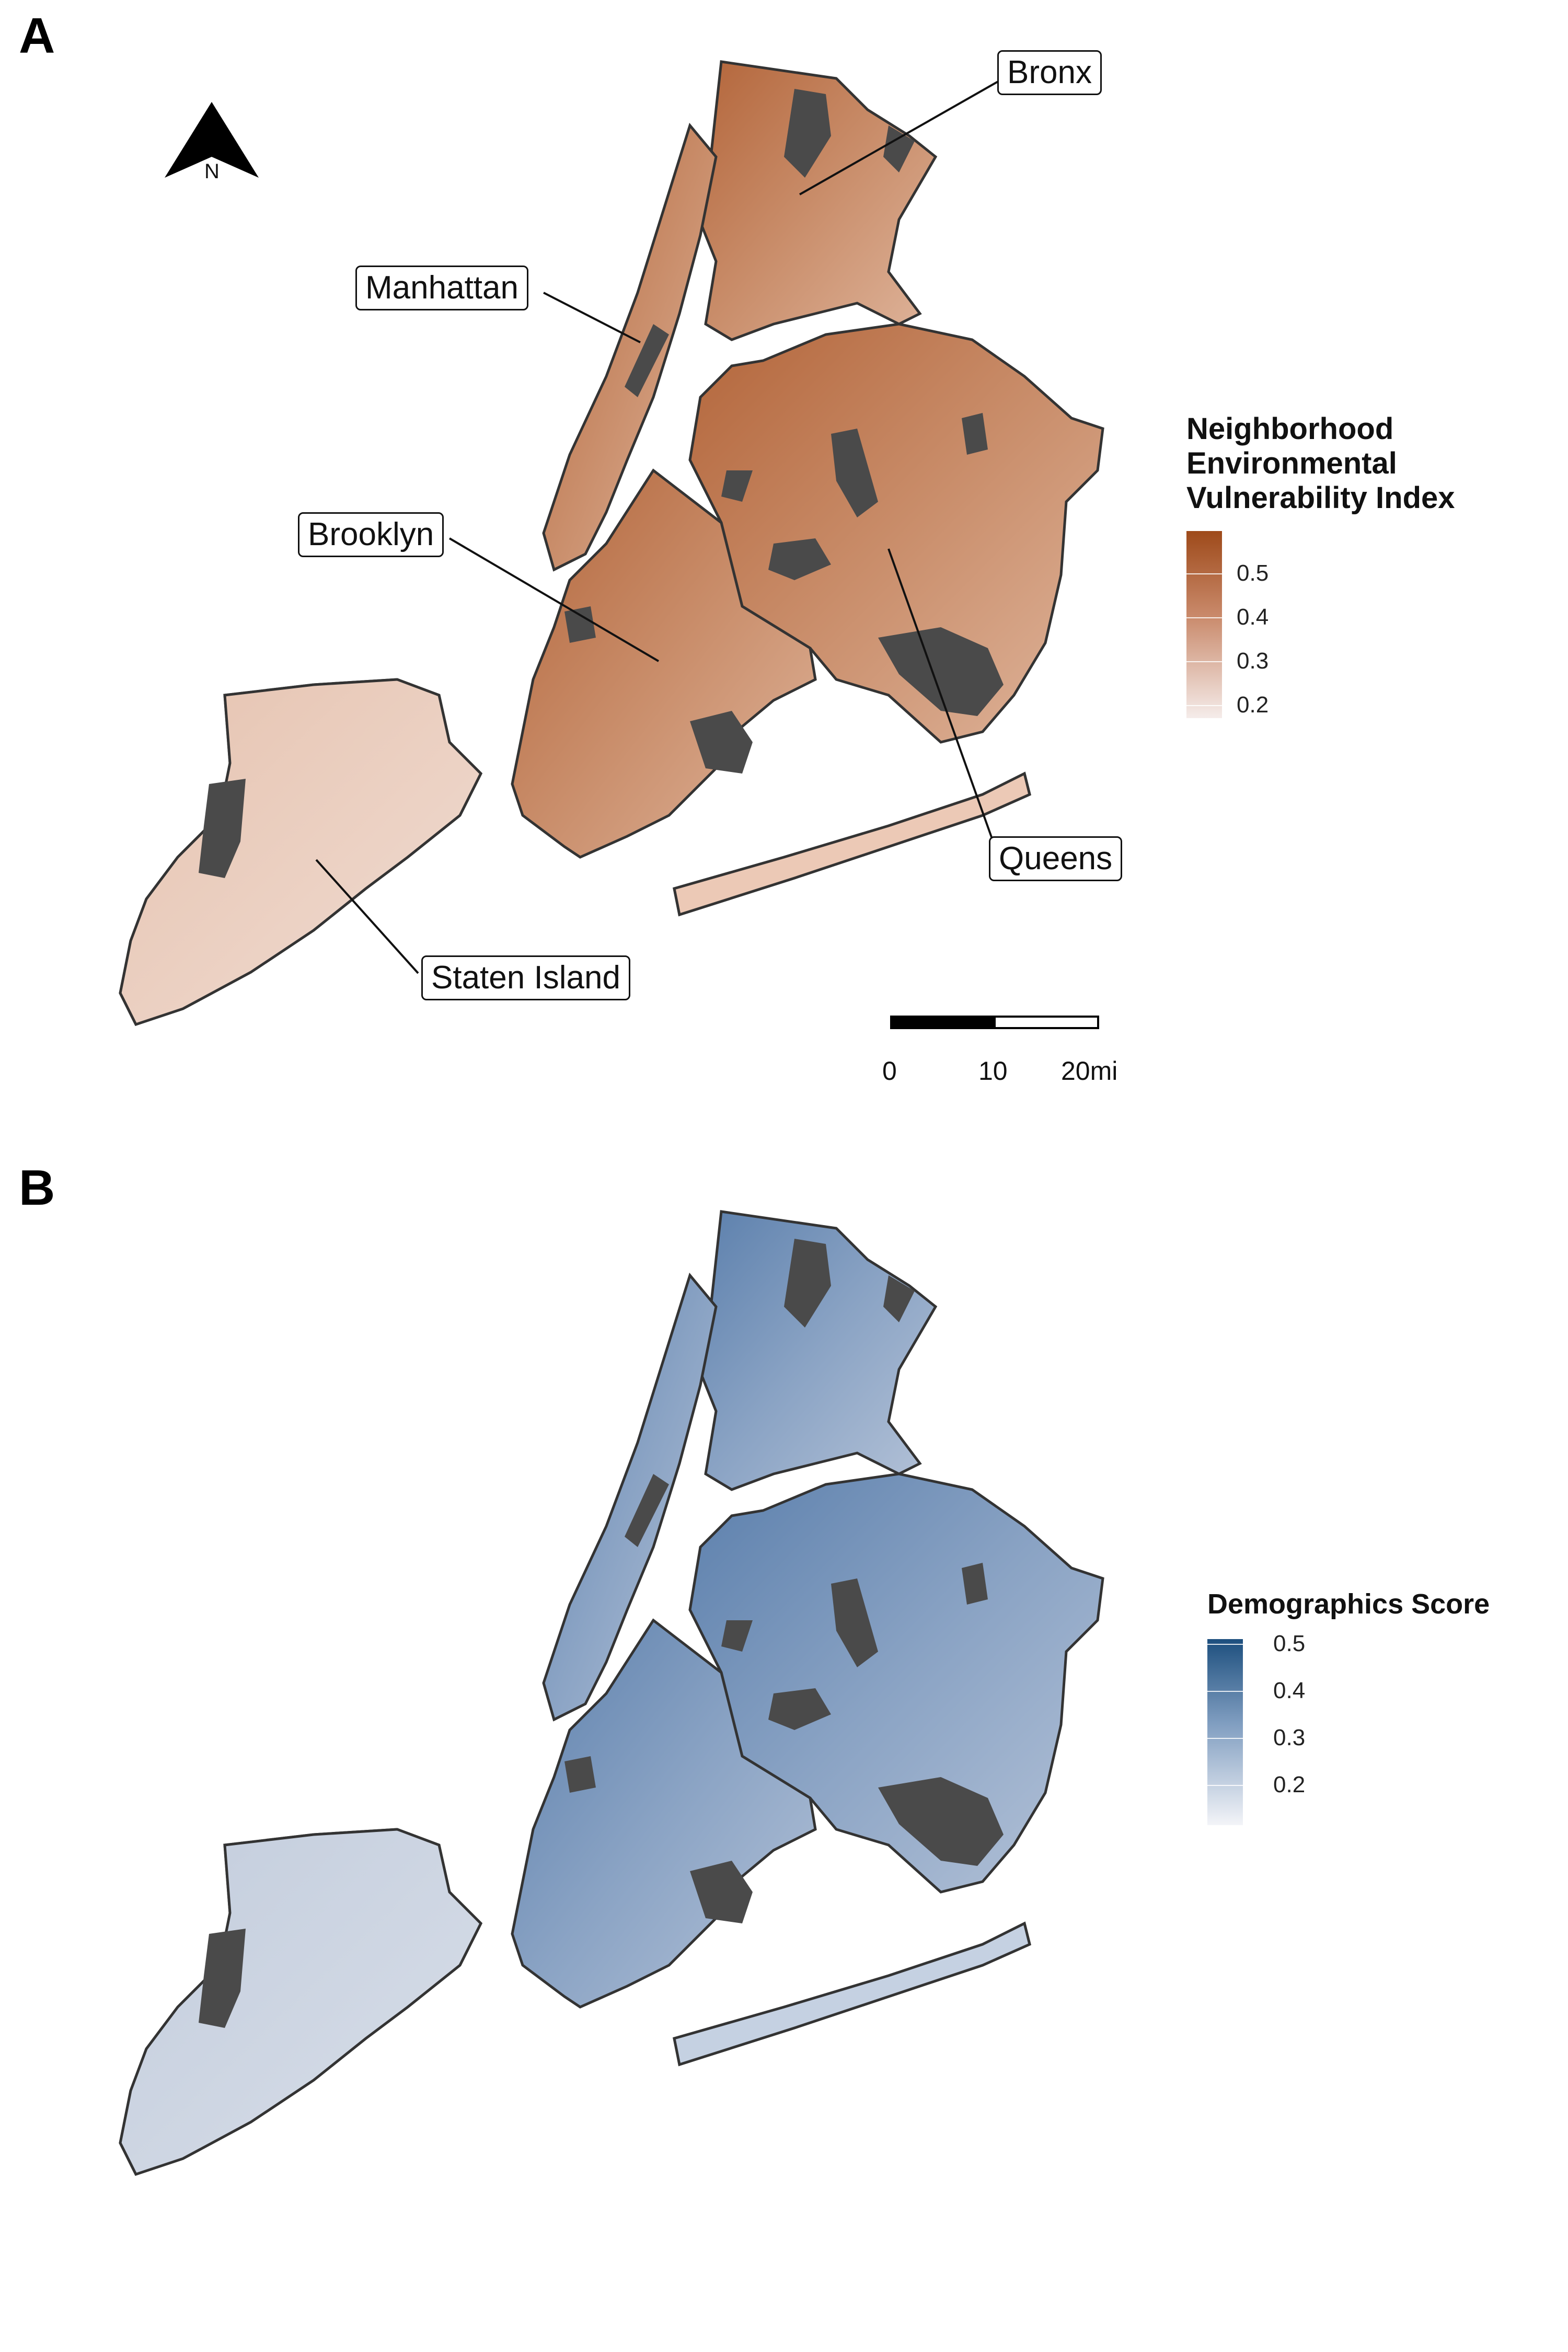 This screenshot has width=1568, height=2352. Describe the element at coordinates (1049, 72) in the screenshot. I see `label-bronx: Bronx` at that location.